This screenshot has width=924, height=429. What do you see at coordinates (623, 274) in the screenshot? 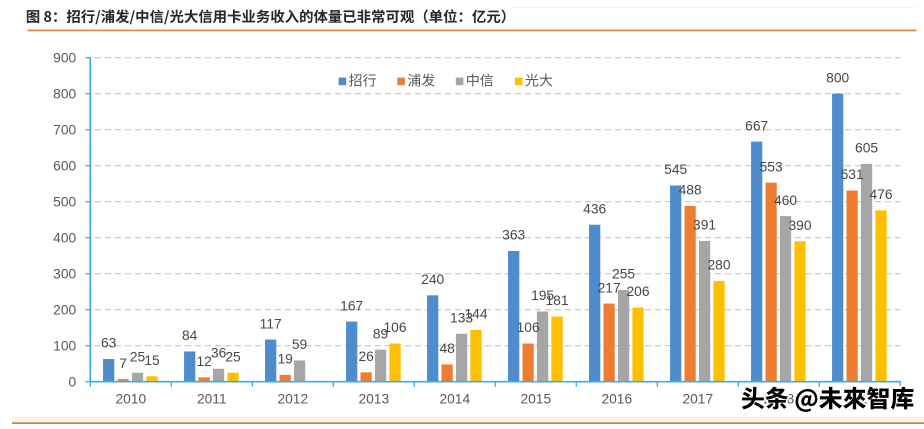
I see `svg-text: 255` at bounding box center [623, 274].